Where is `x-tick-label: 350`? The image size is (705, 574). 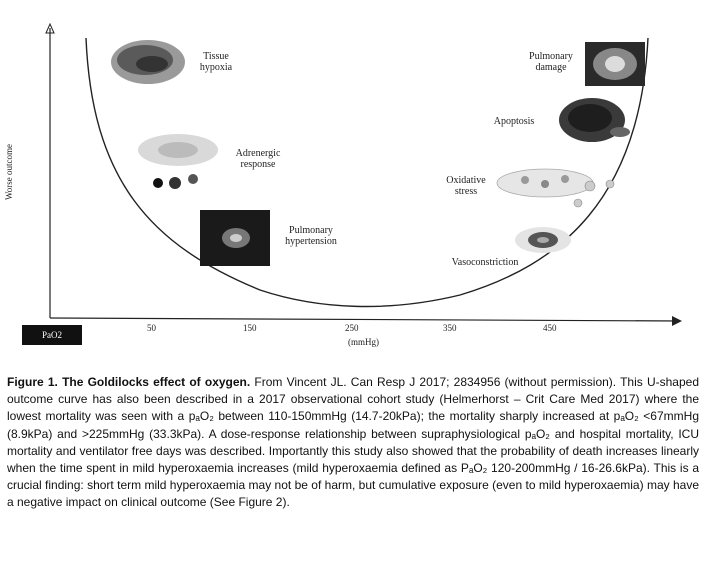 x-tick-label: 350 is located at coordinates (450, 328).